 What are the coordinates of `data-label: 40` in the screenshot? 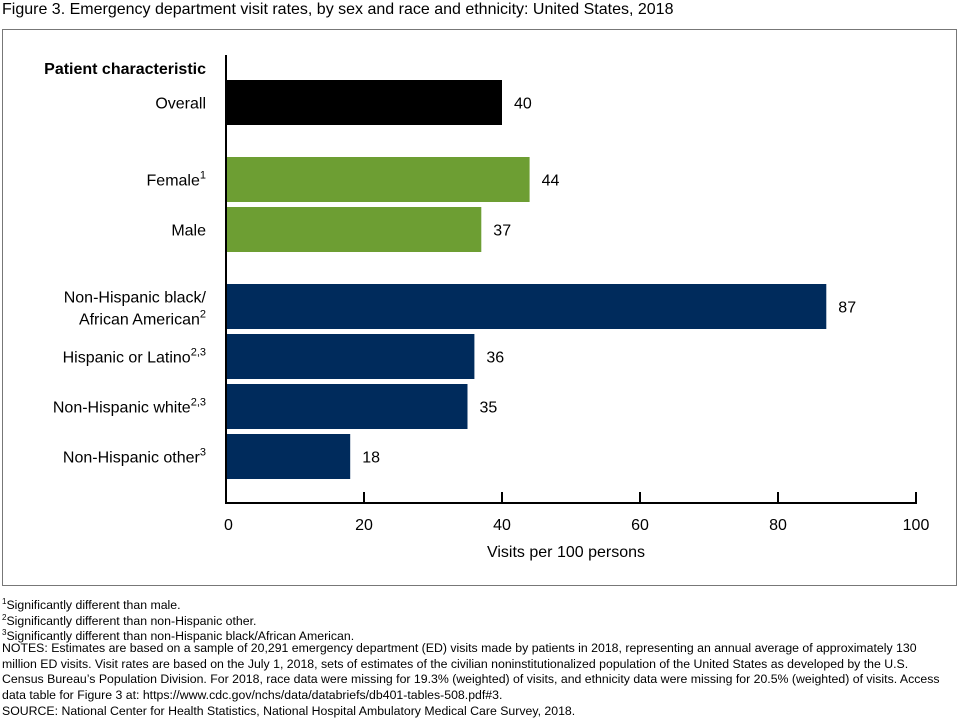 It's located at (523, 104).